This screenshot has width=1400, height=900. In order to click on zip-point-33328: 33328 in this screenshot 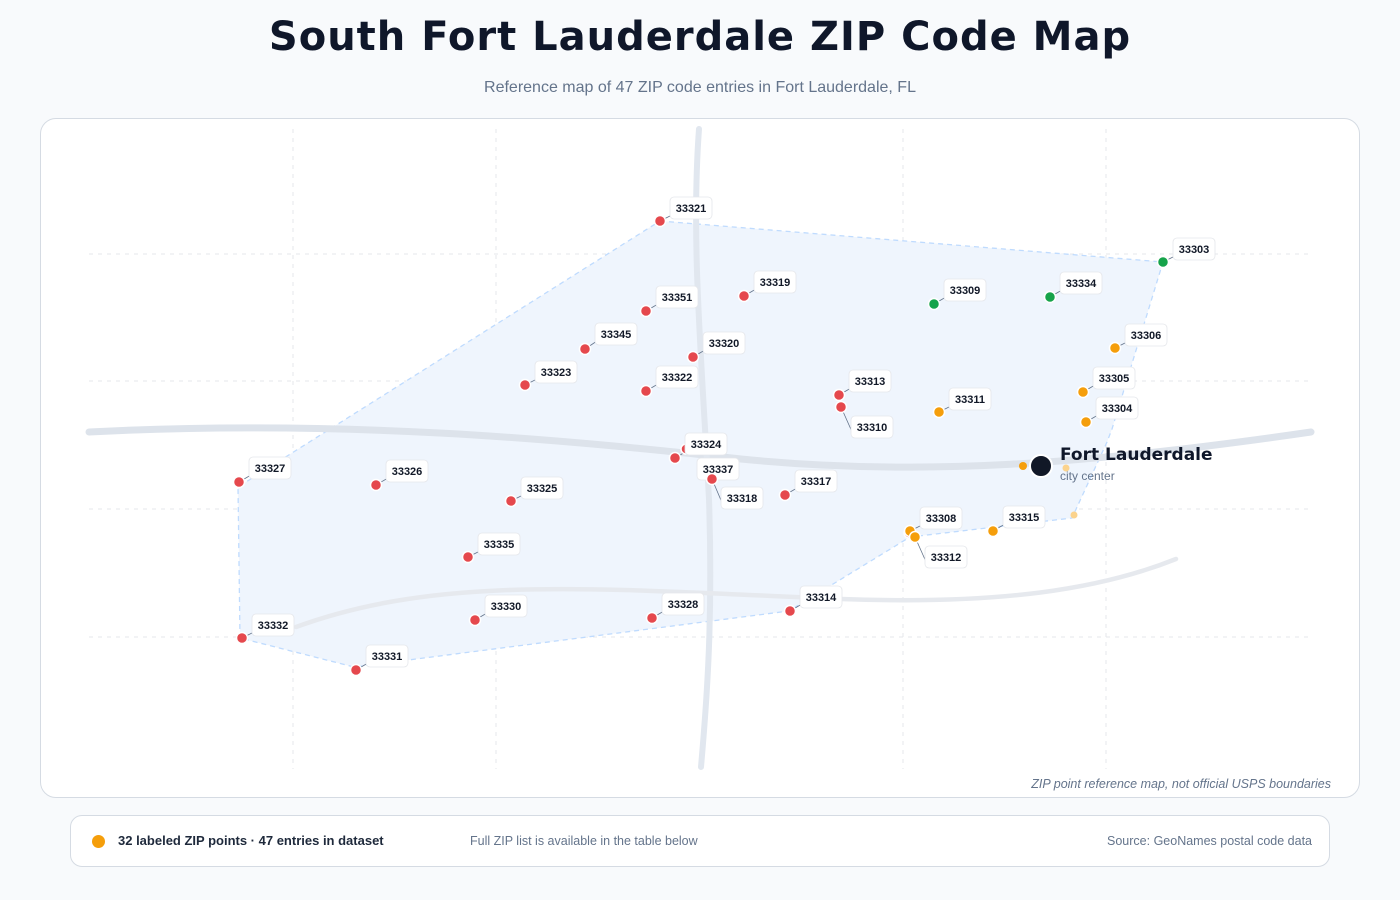, I will do `click(675, 608)`.